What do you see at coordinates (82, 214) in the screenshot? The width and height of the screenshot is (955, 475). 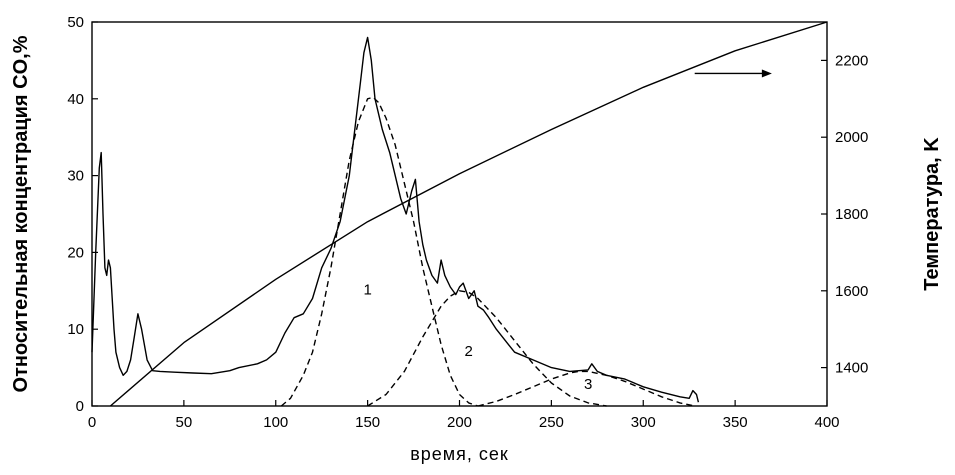 I see `y-axis-ticks: 0 10 20 30 40 50` at bounding box center [82, 214].